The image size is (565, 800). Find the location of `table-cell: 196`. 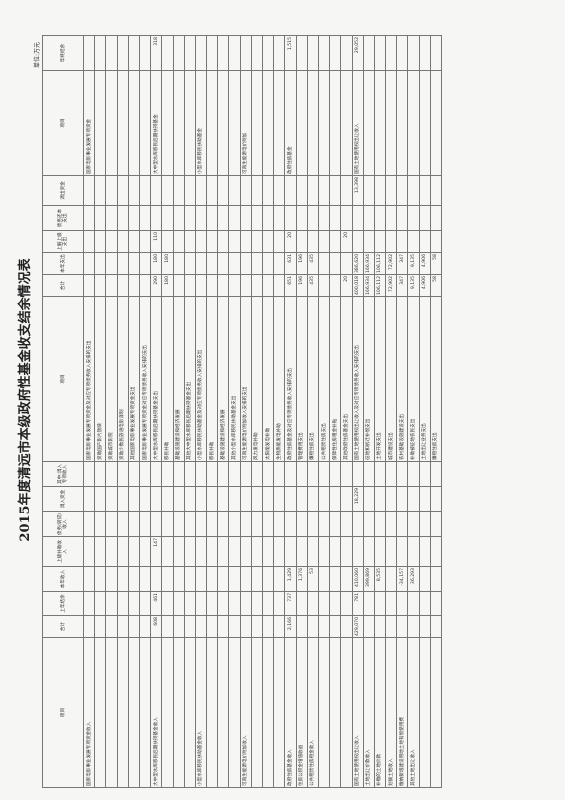

table-cell: 196 is located at coordinates (302, 263).